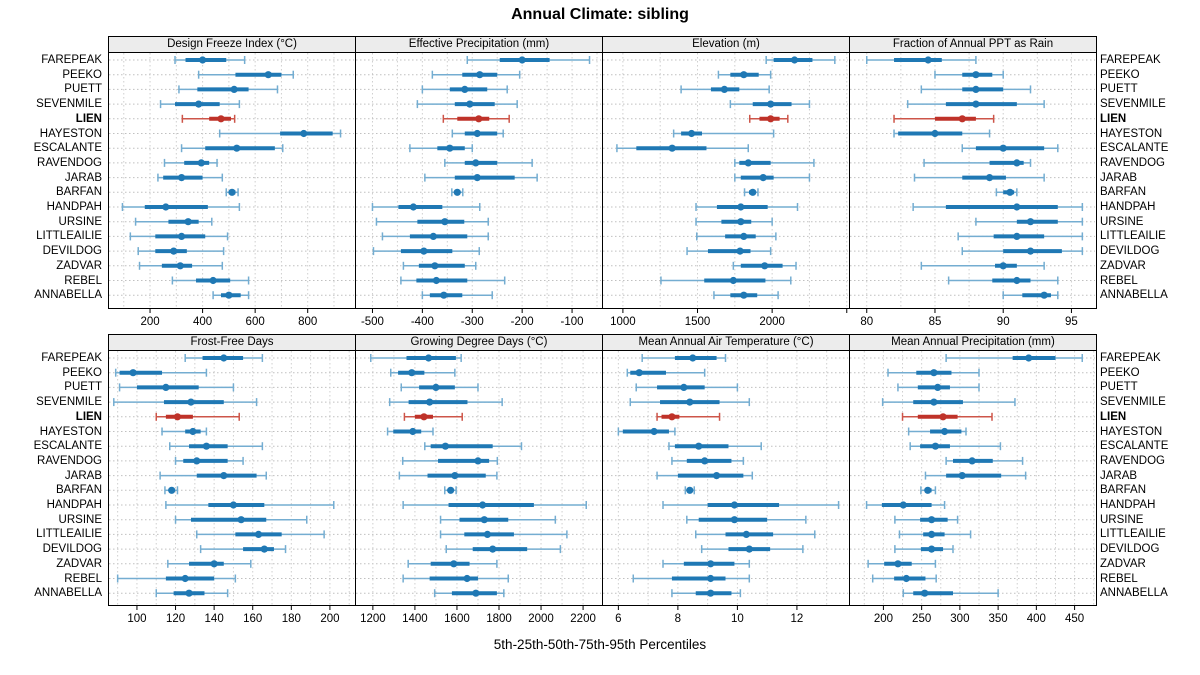  I want to click on svg-text: 300, so click(959, 619).